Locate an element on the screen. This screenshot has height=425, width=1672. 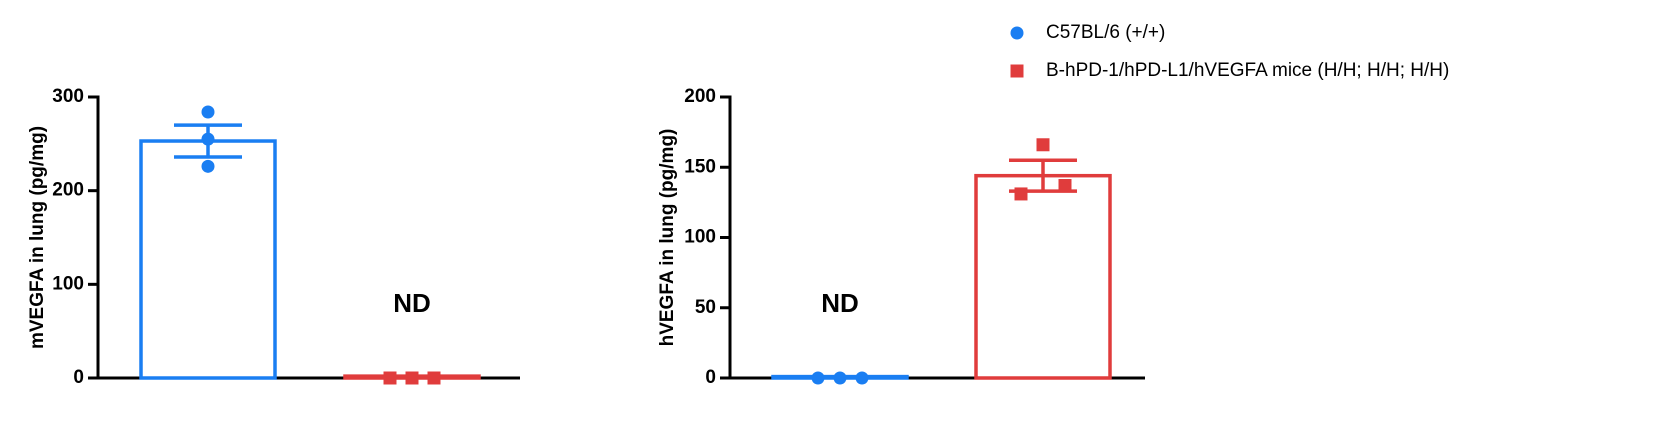
y-tick-label: 50 is located at coordinates (705, 307).